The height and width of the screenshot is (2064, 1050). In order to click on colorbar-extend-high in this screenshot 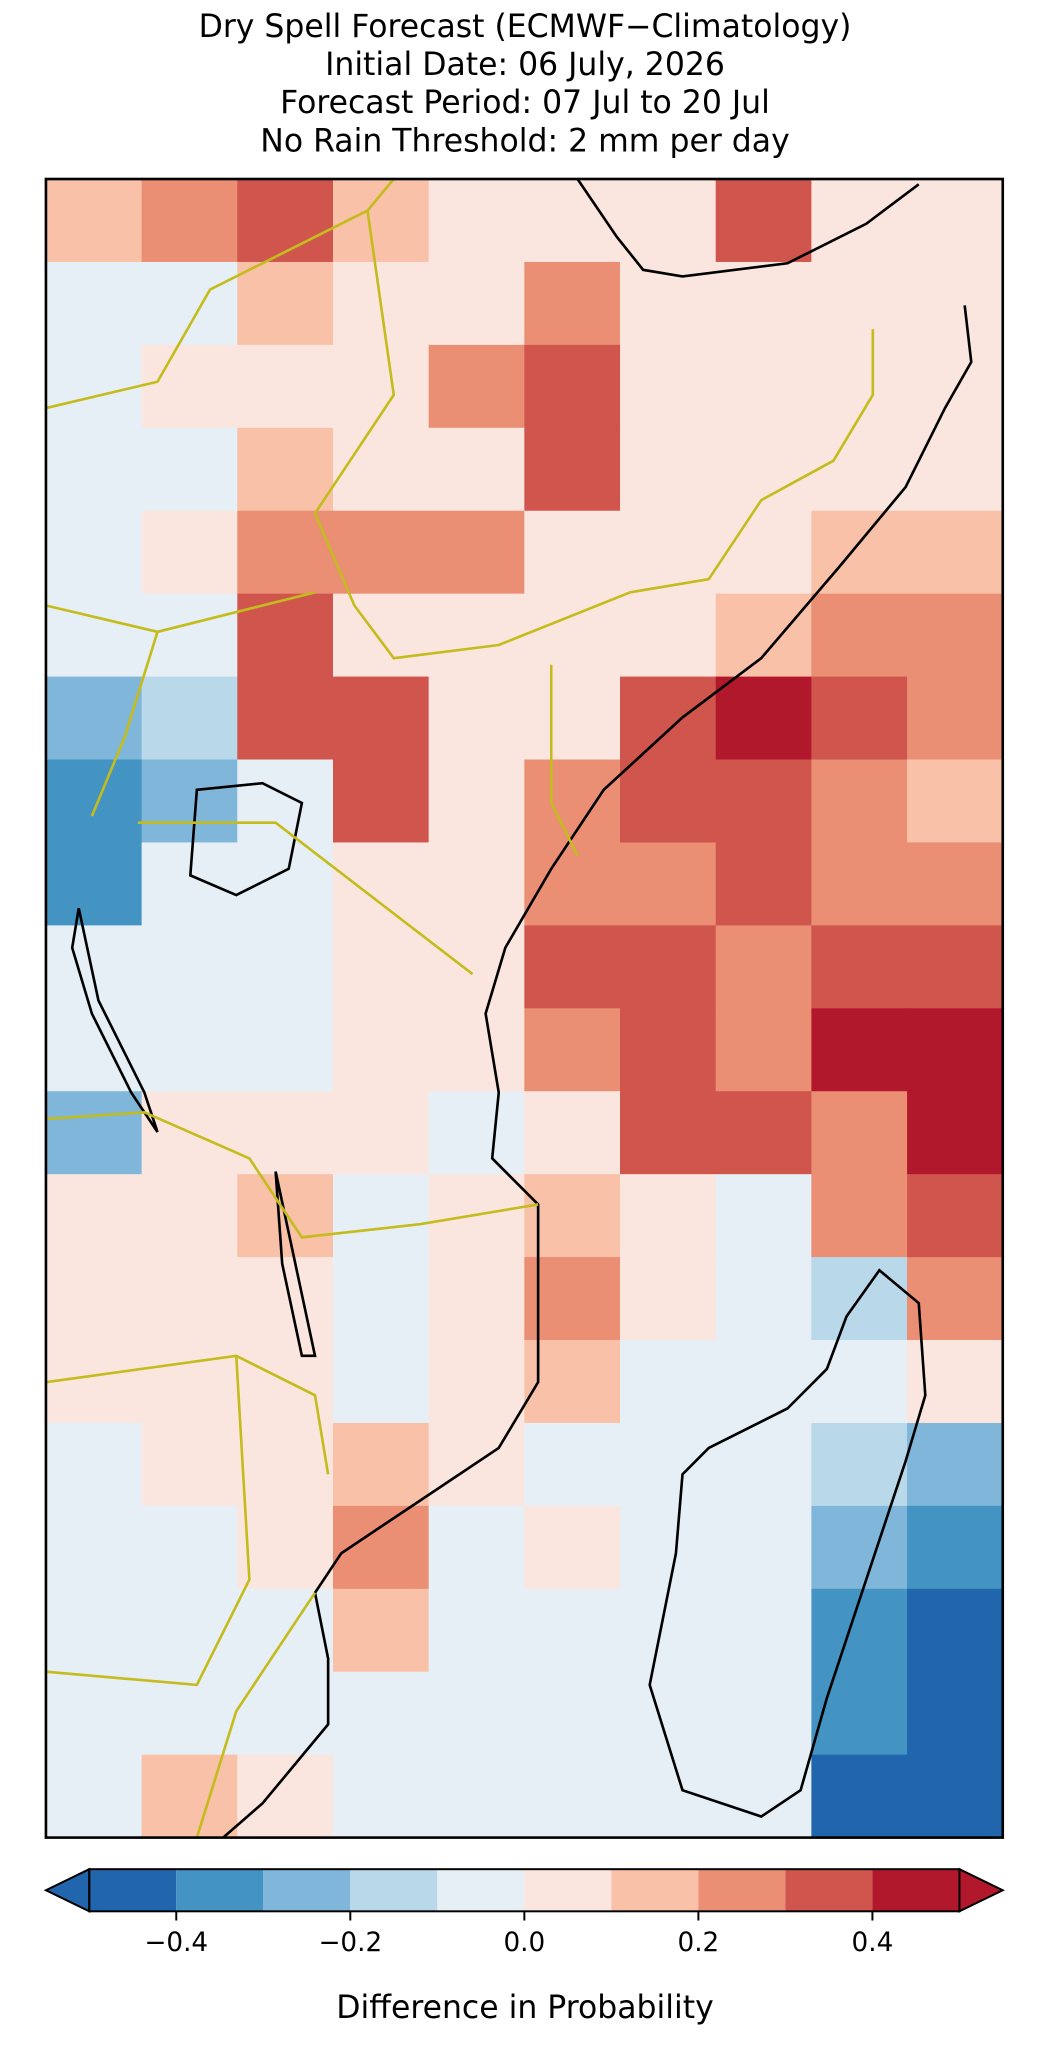, I will do `click(982, 1890)`.